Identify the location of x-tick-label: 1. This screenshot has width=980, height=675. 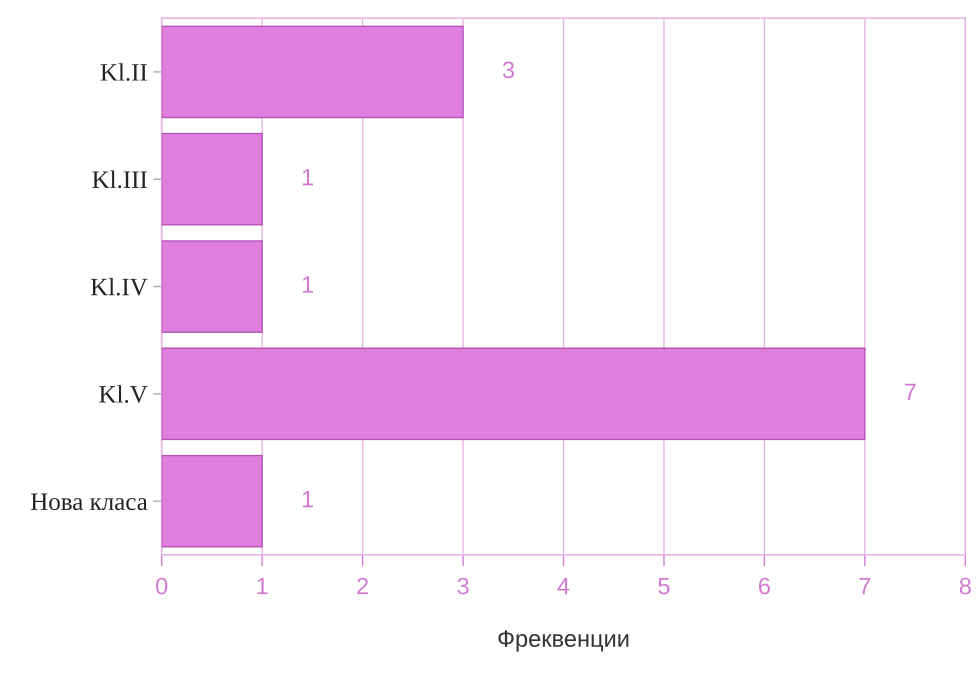
(262, 586).